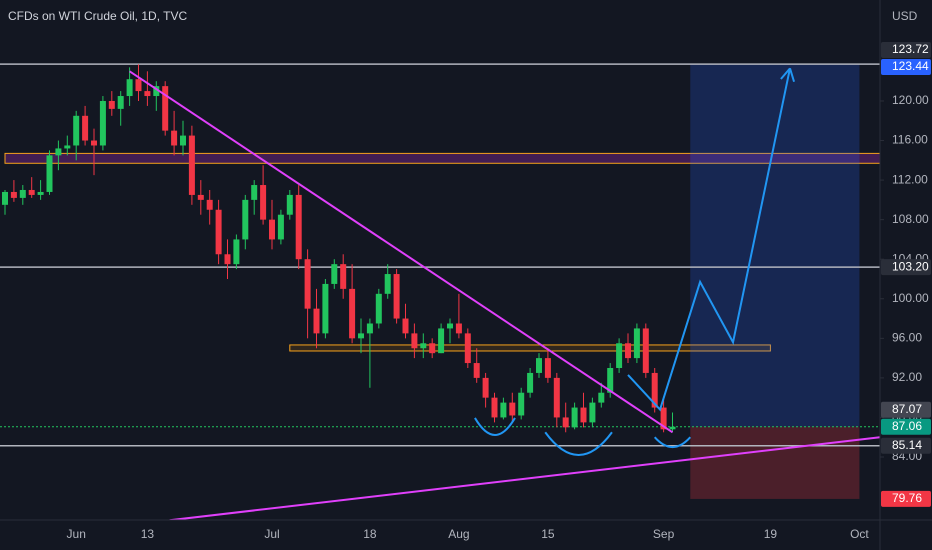 This screenshot has height=550, width=932. What do you see at coordinates (785, 73) in the screenshot?
I see `arrow-head` at bounding box center [785, 73].